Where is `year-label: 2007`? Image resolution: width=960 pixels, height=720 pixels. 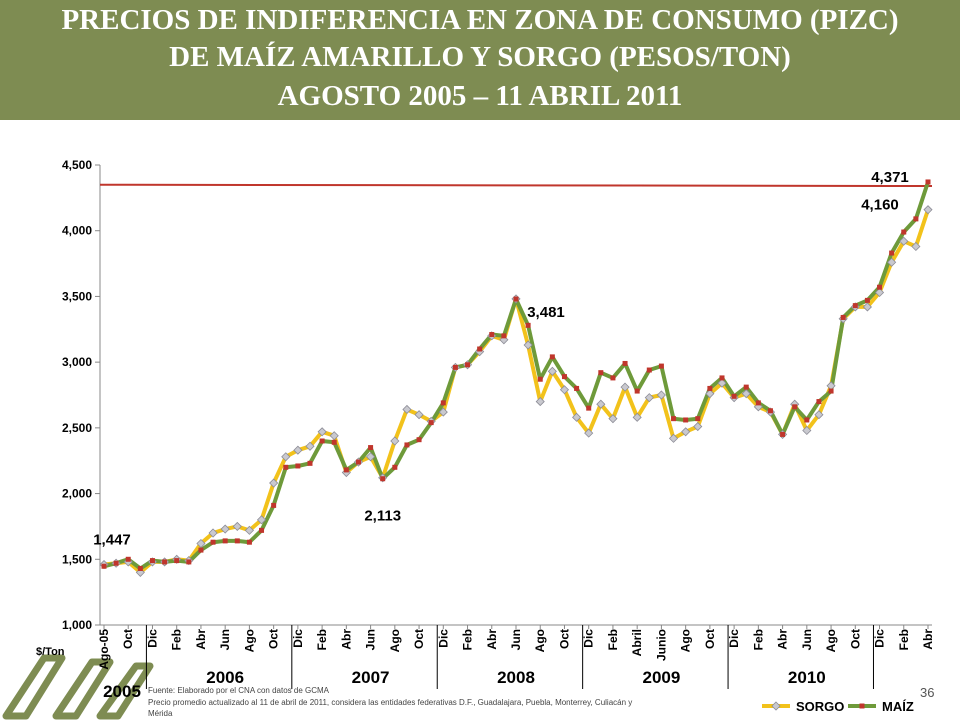 year-label: 2007 is located at coordinates (371, 677).